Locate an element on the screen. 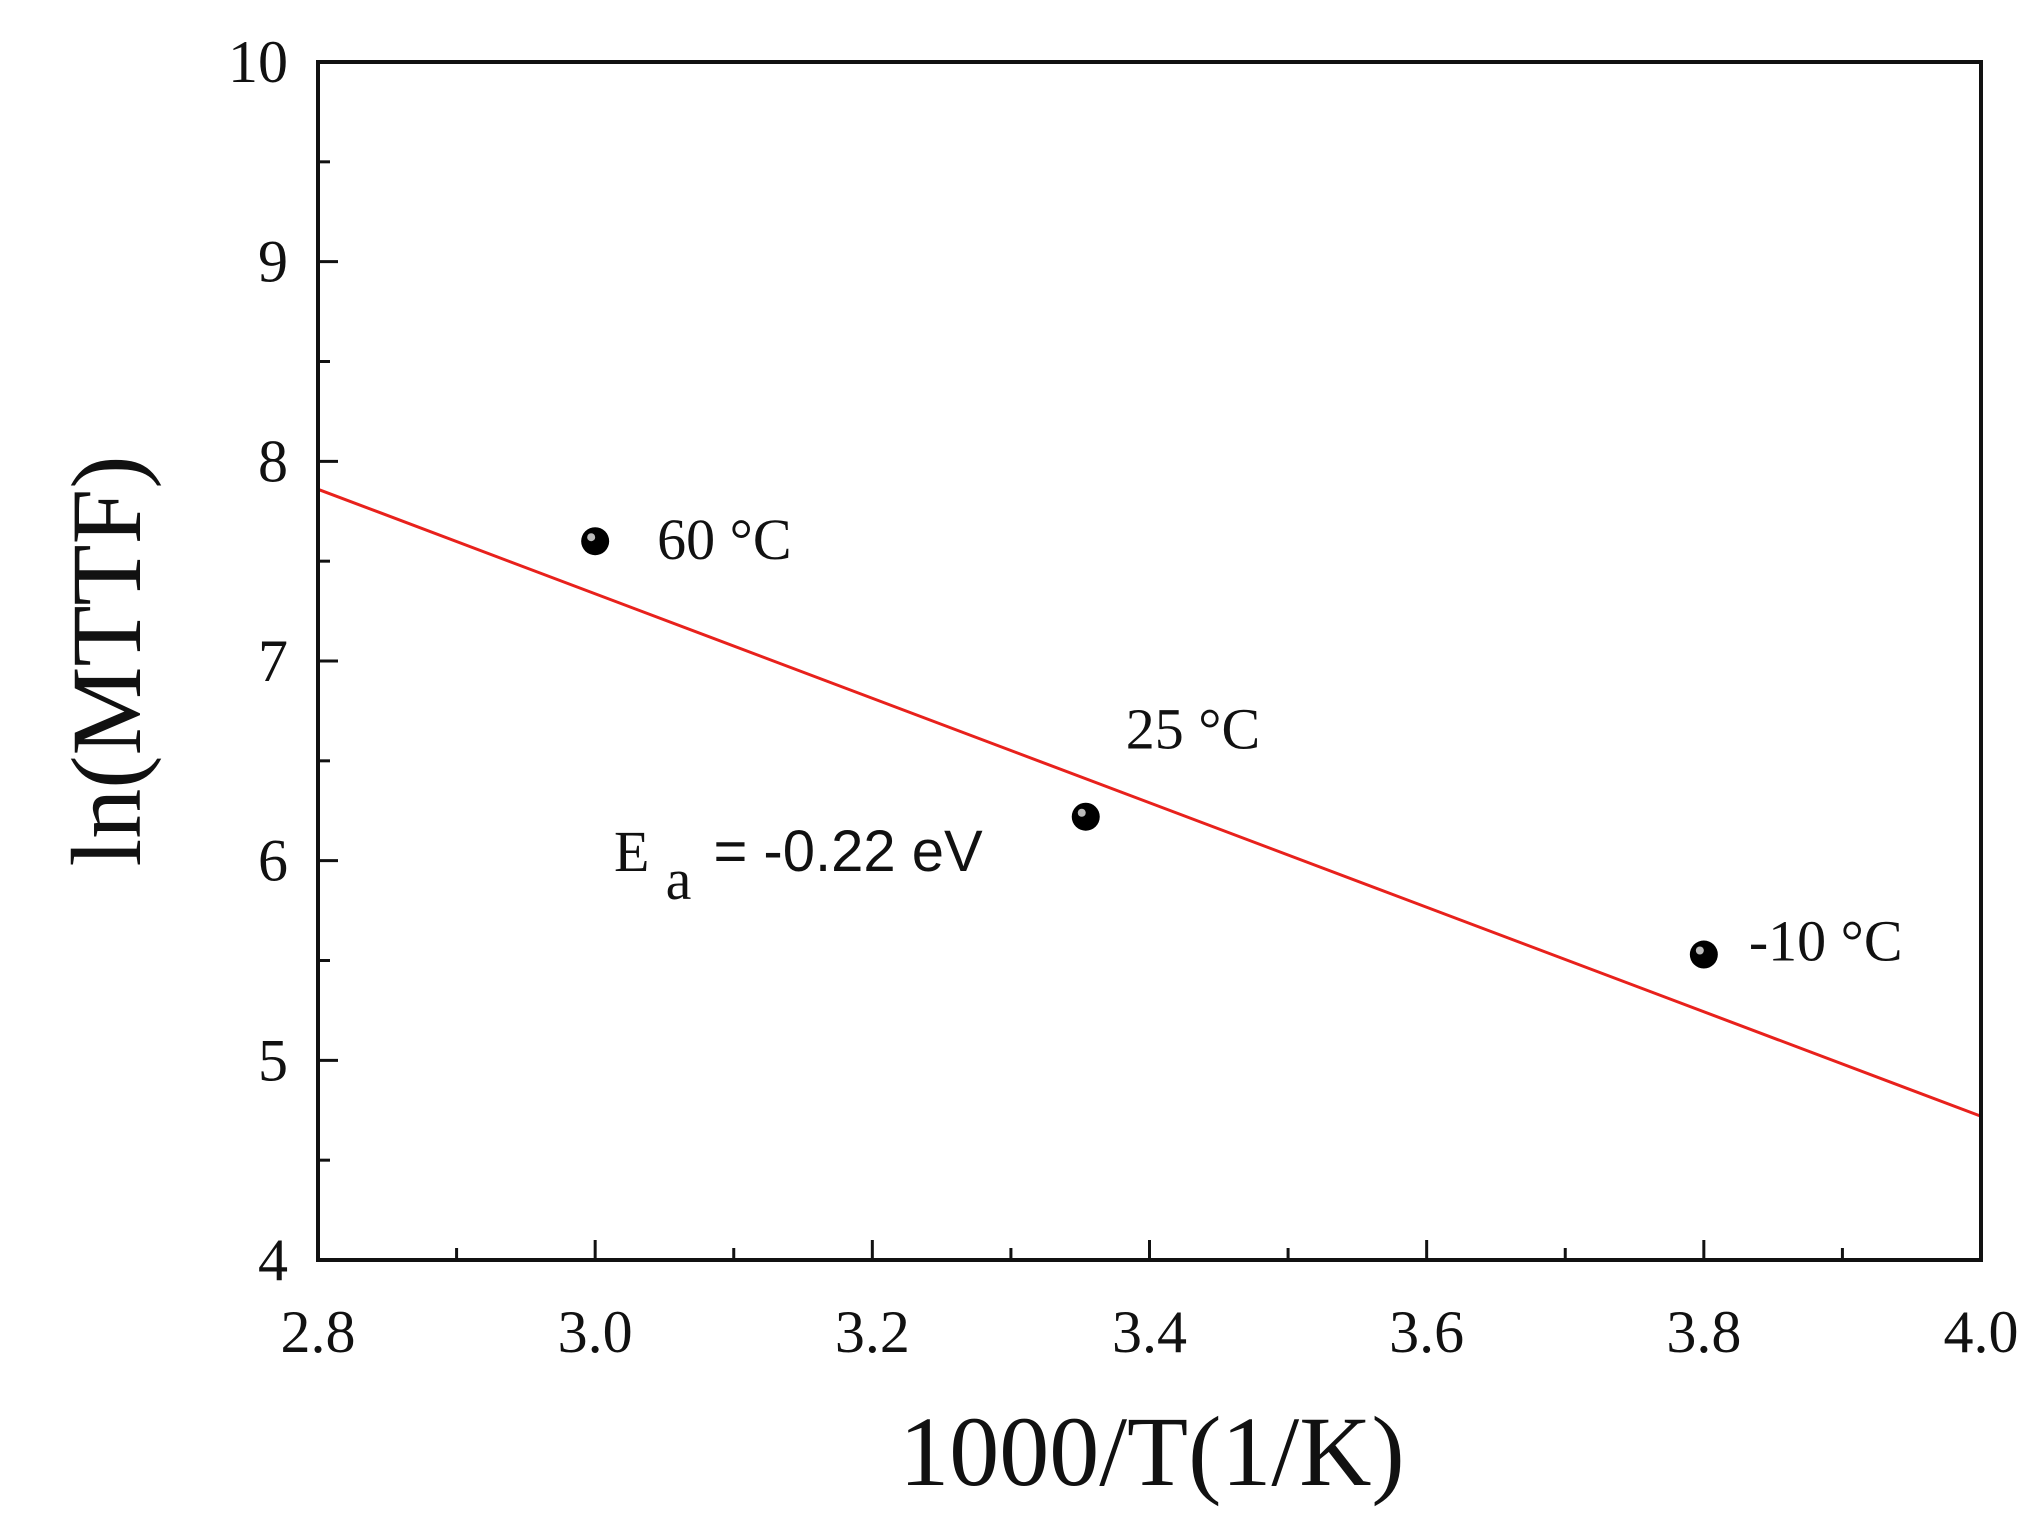 The height and width of the screenshot is (1526, 2043). x-tick-label: 3.6 is located at coordinates (1426, 1332).